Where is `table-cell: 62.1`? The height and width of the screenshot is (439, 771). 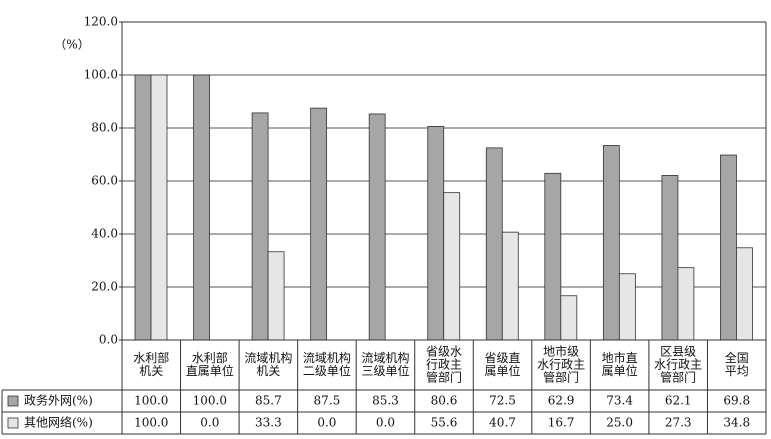 table-cell: 62.1 is located at coordinates (678, 401).